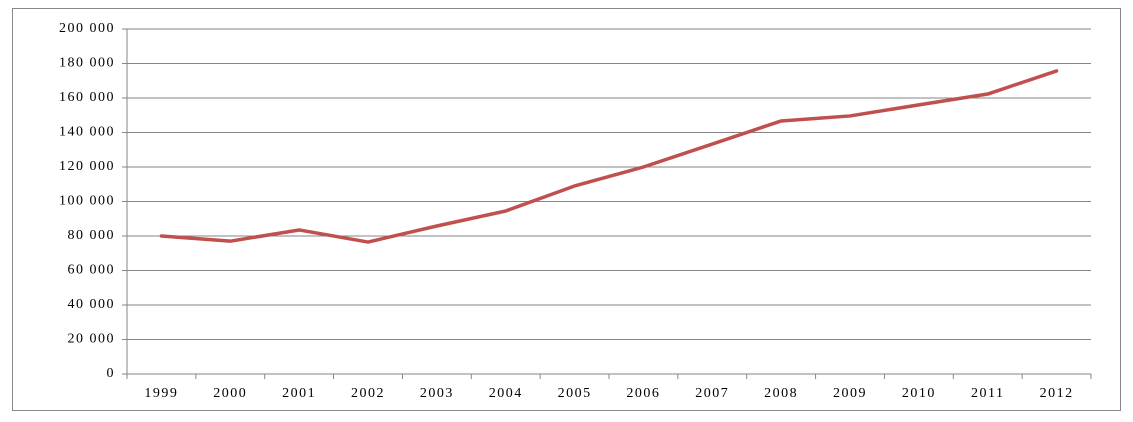  I want to click on x-tick-label: 2004, so click(506, 393).